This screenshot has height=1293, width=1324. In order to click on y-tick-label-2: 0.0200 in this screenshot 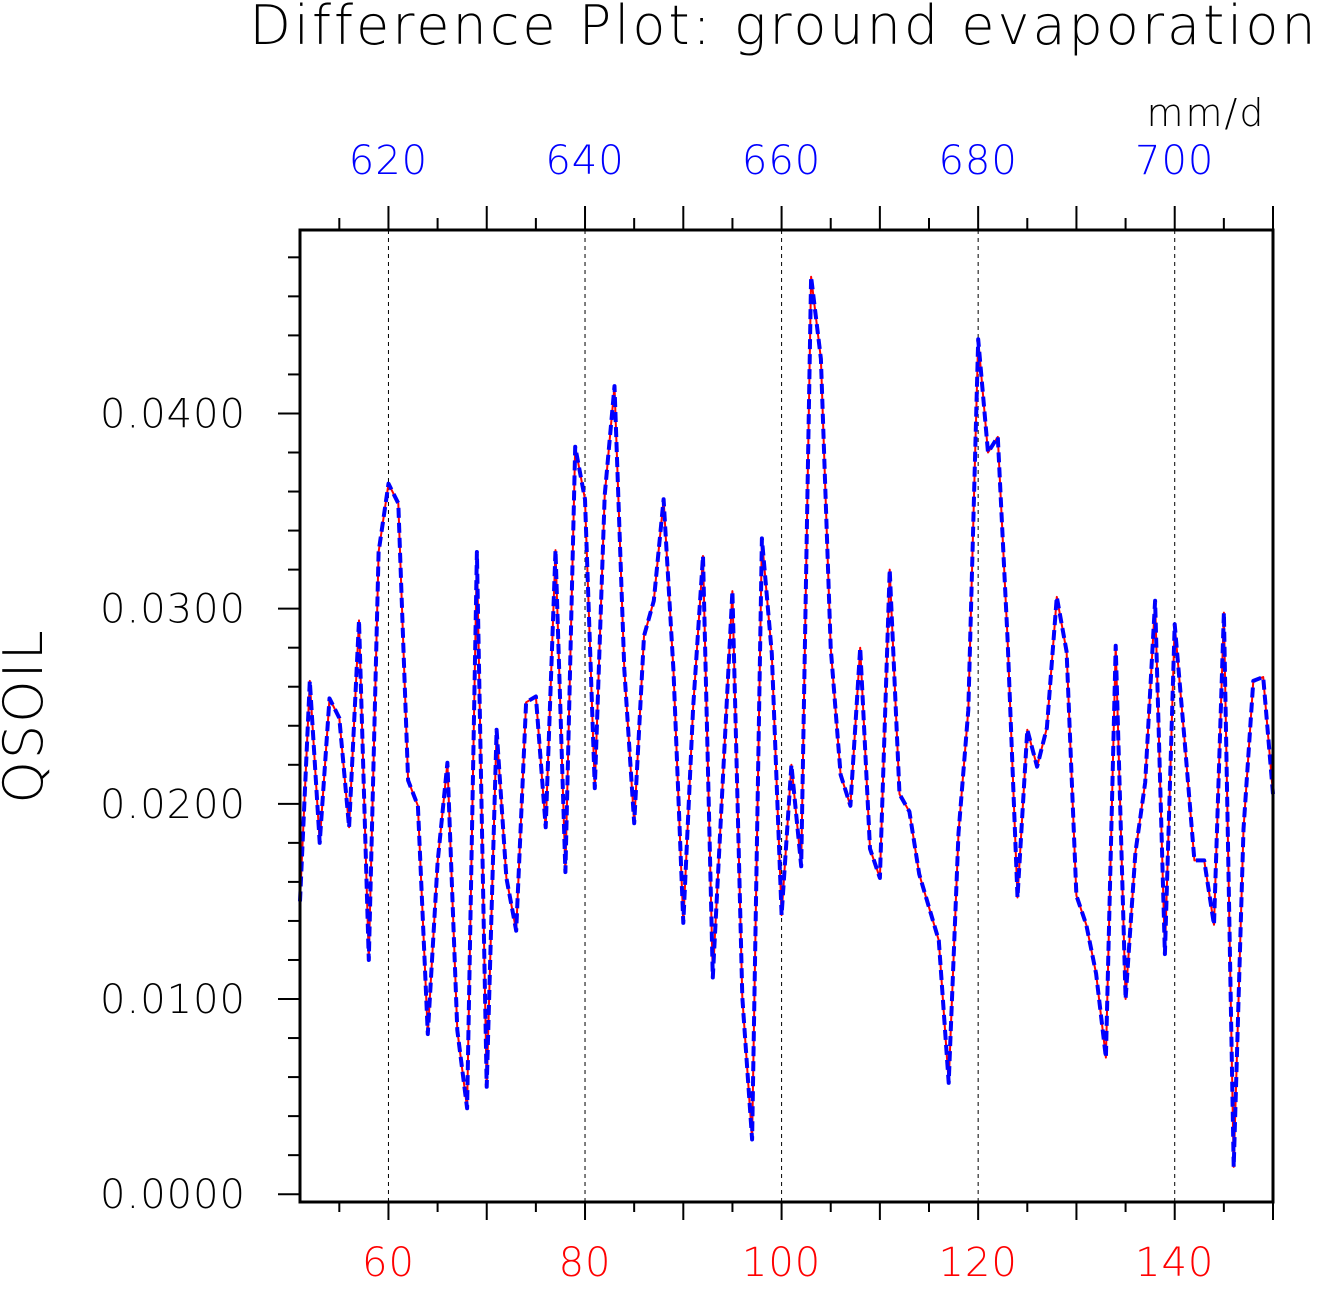, I will do `click(173, 805)`.